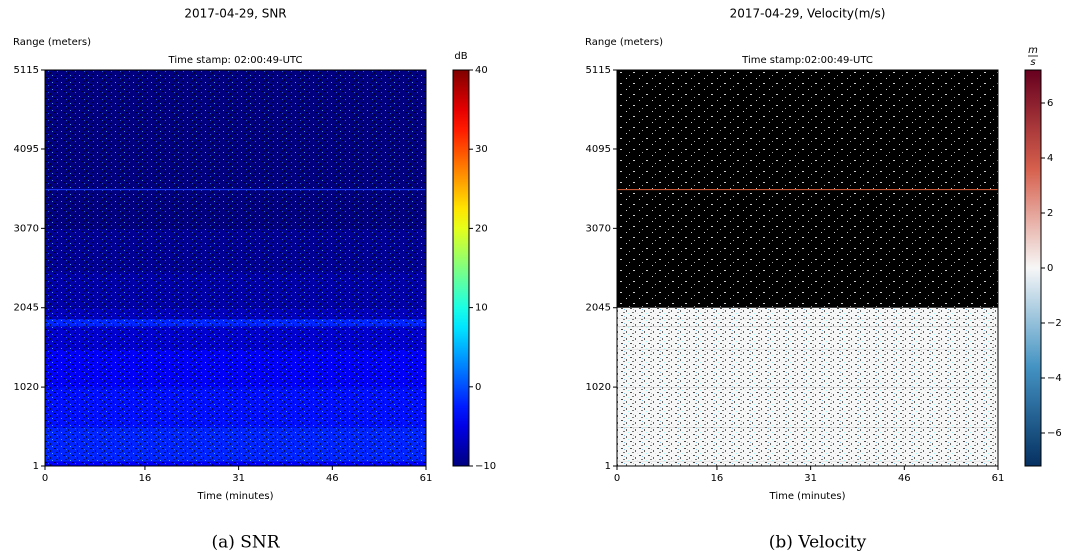  I want to click on colorbar-tick-label: 6, so click(1050, 103).